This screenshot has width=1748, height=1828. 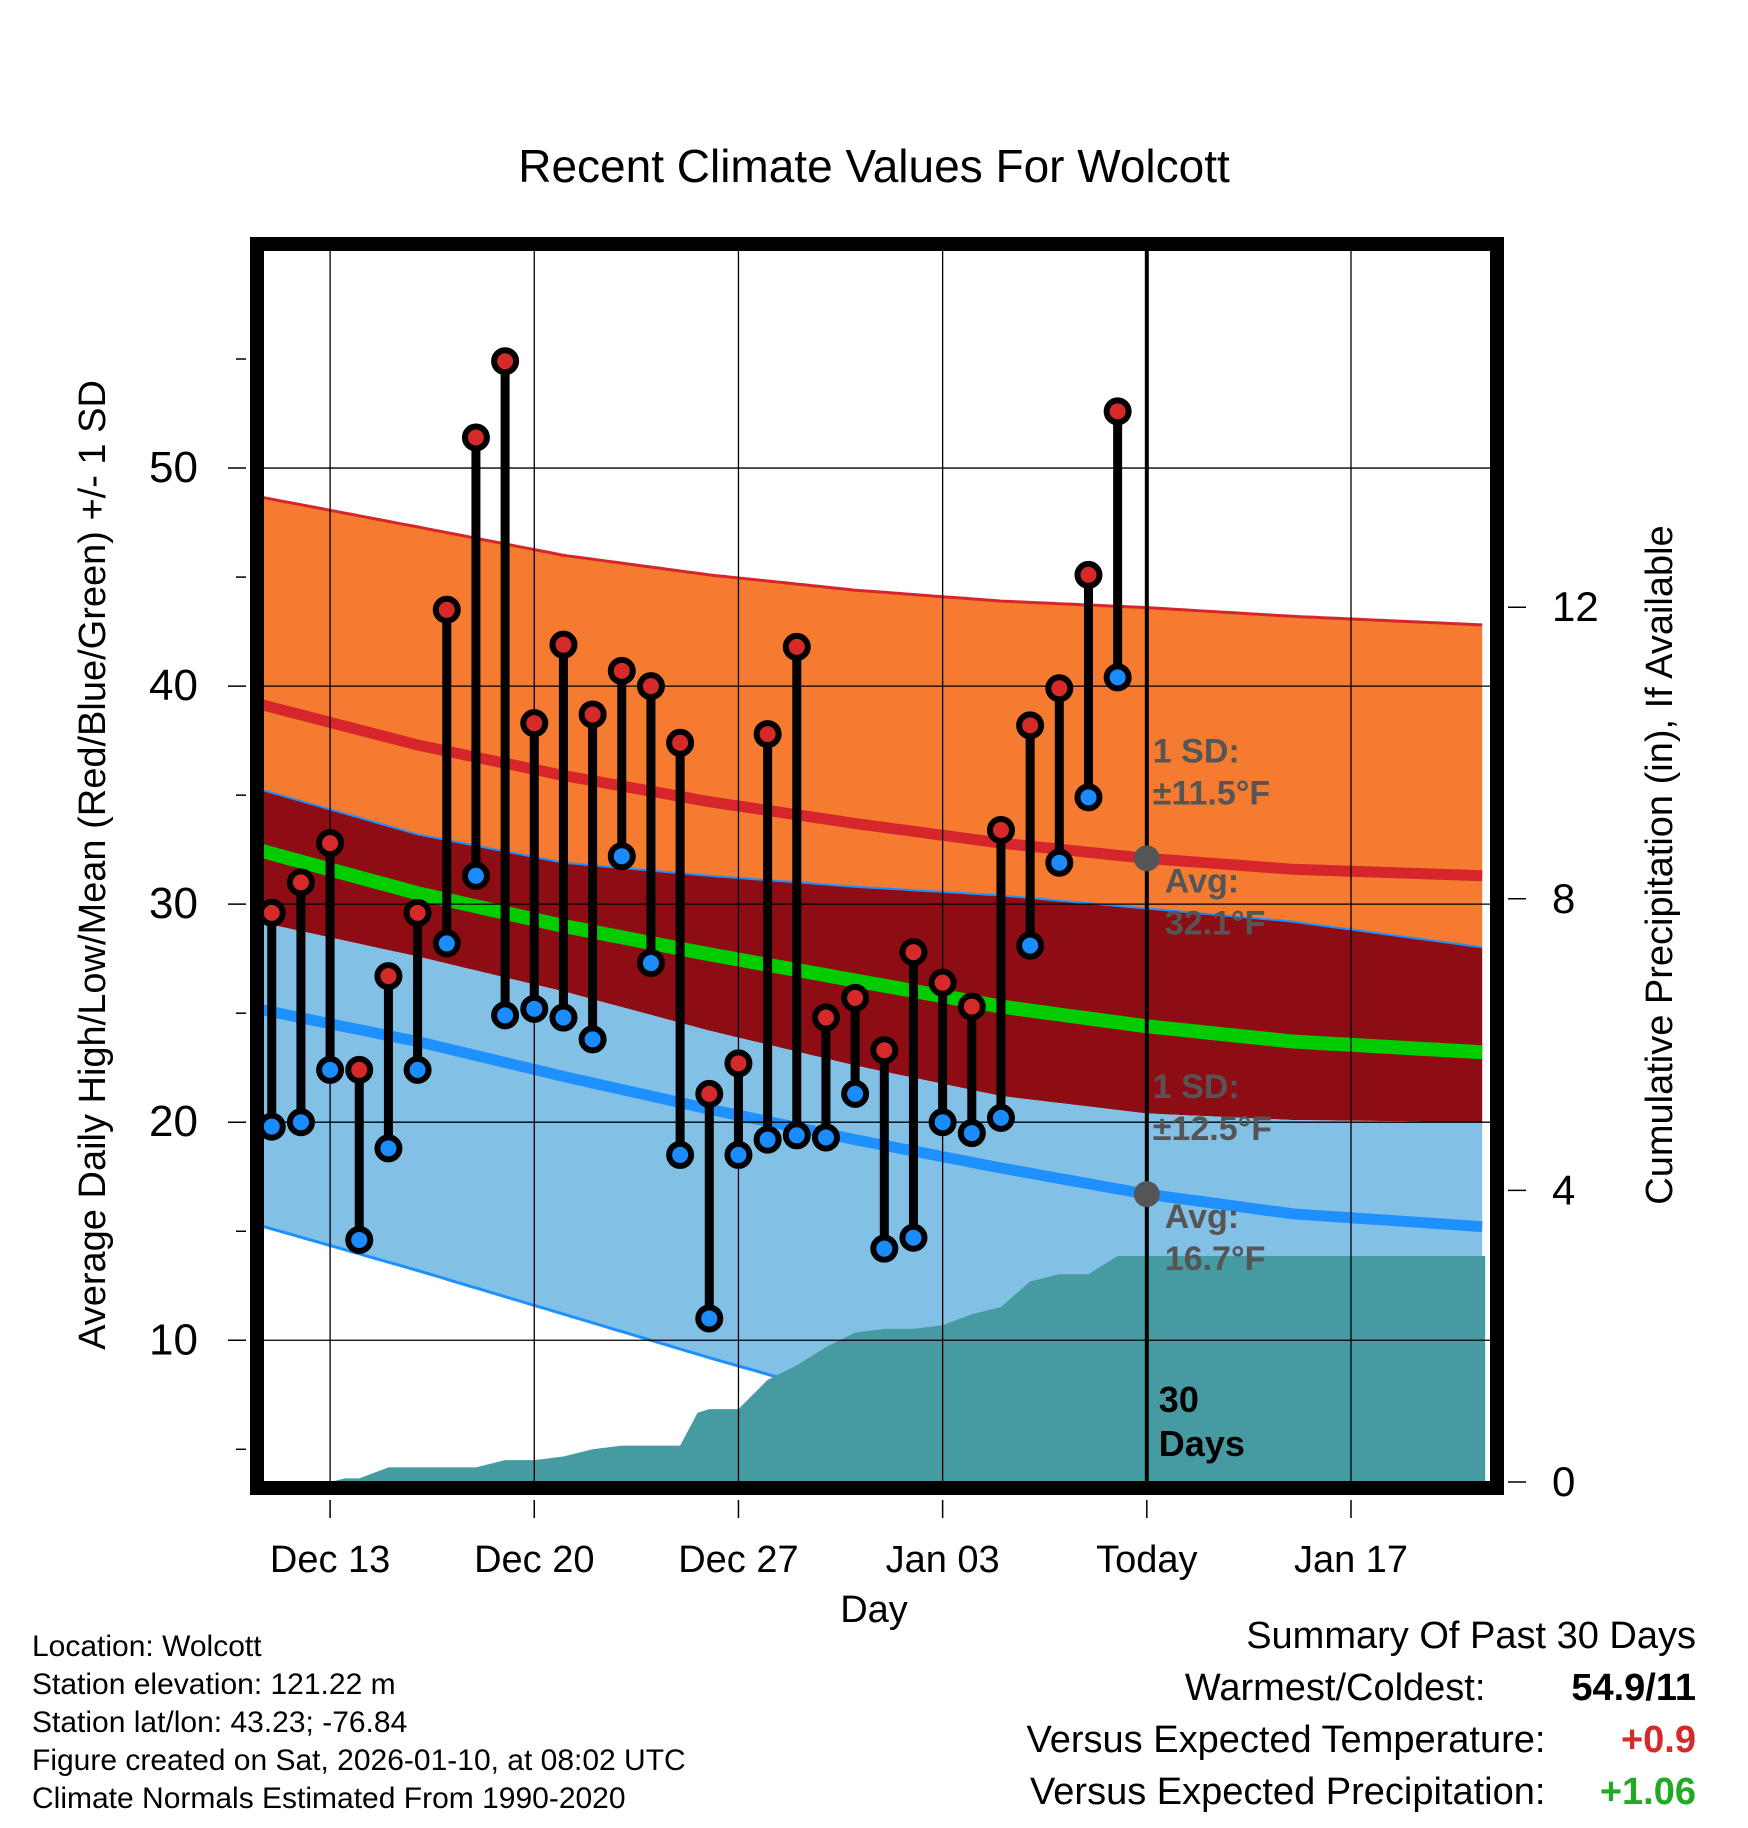 I want to click on high-upper-edge, so click(x=873, y=561).